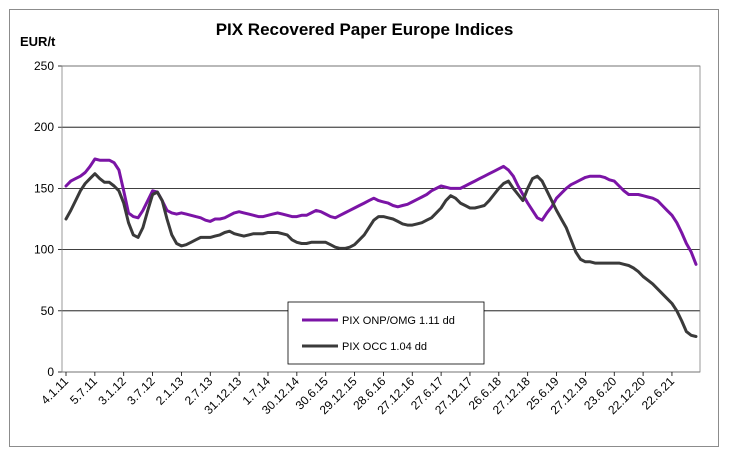 The height and width of the screenshot is (455, 729). Describe the element at coordinates (50, 372) in the screenshot. I see `y-tick-label: 0` at that location.